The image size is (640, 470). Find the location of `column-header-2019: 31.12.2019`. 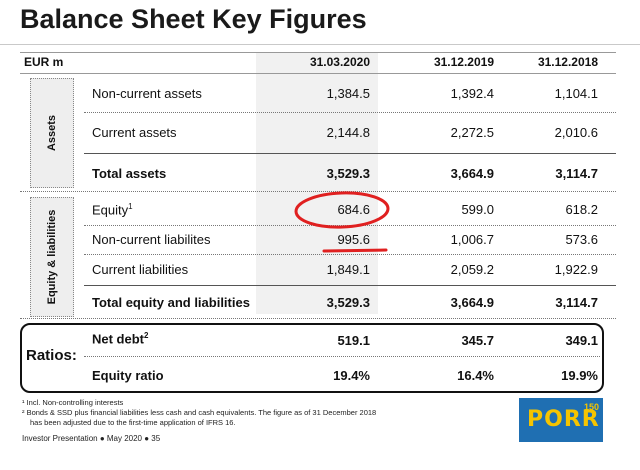

column-header-2019: 31.12.2019 is located at coordinates (463, 62).